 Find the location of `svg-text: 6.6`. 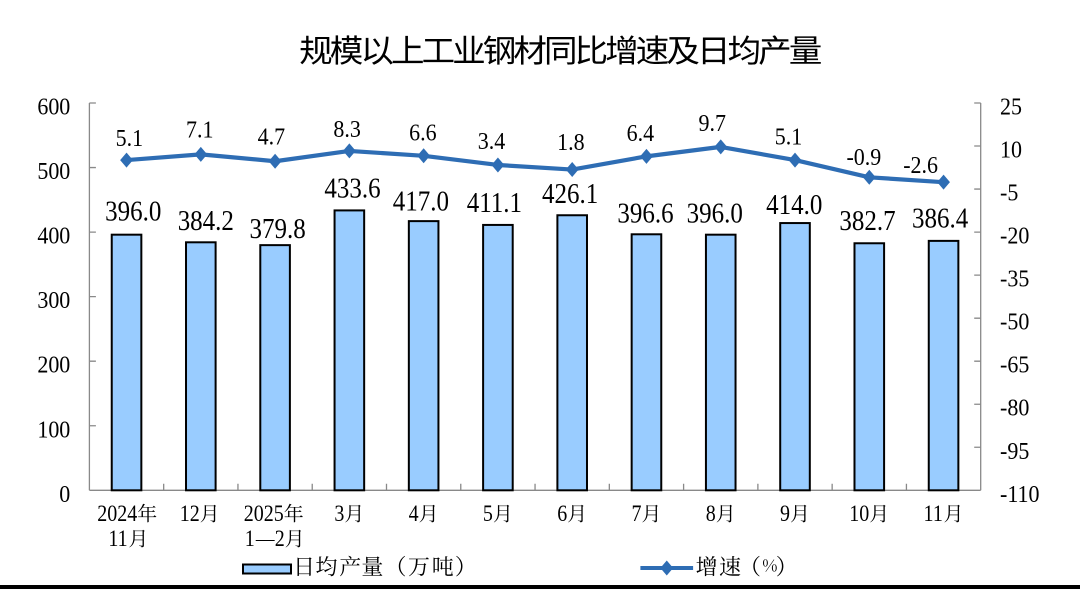

svg-text: 6.6 is located at coordinates (422, 133).